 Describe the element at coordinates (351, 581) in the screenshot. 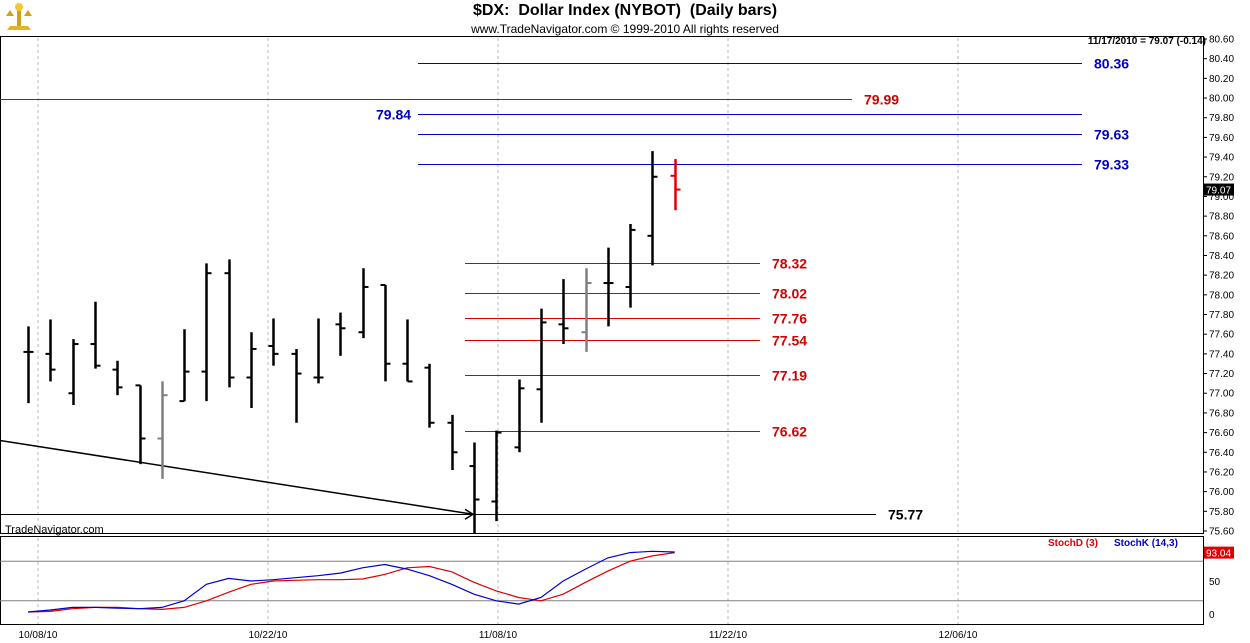

I see `stoch-k-line` at that location.